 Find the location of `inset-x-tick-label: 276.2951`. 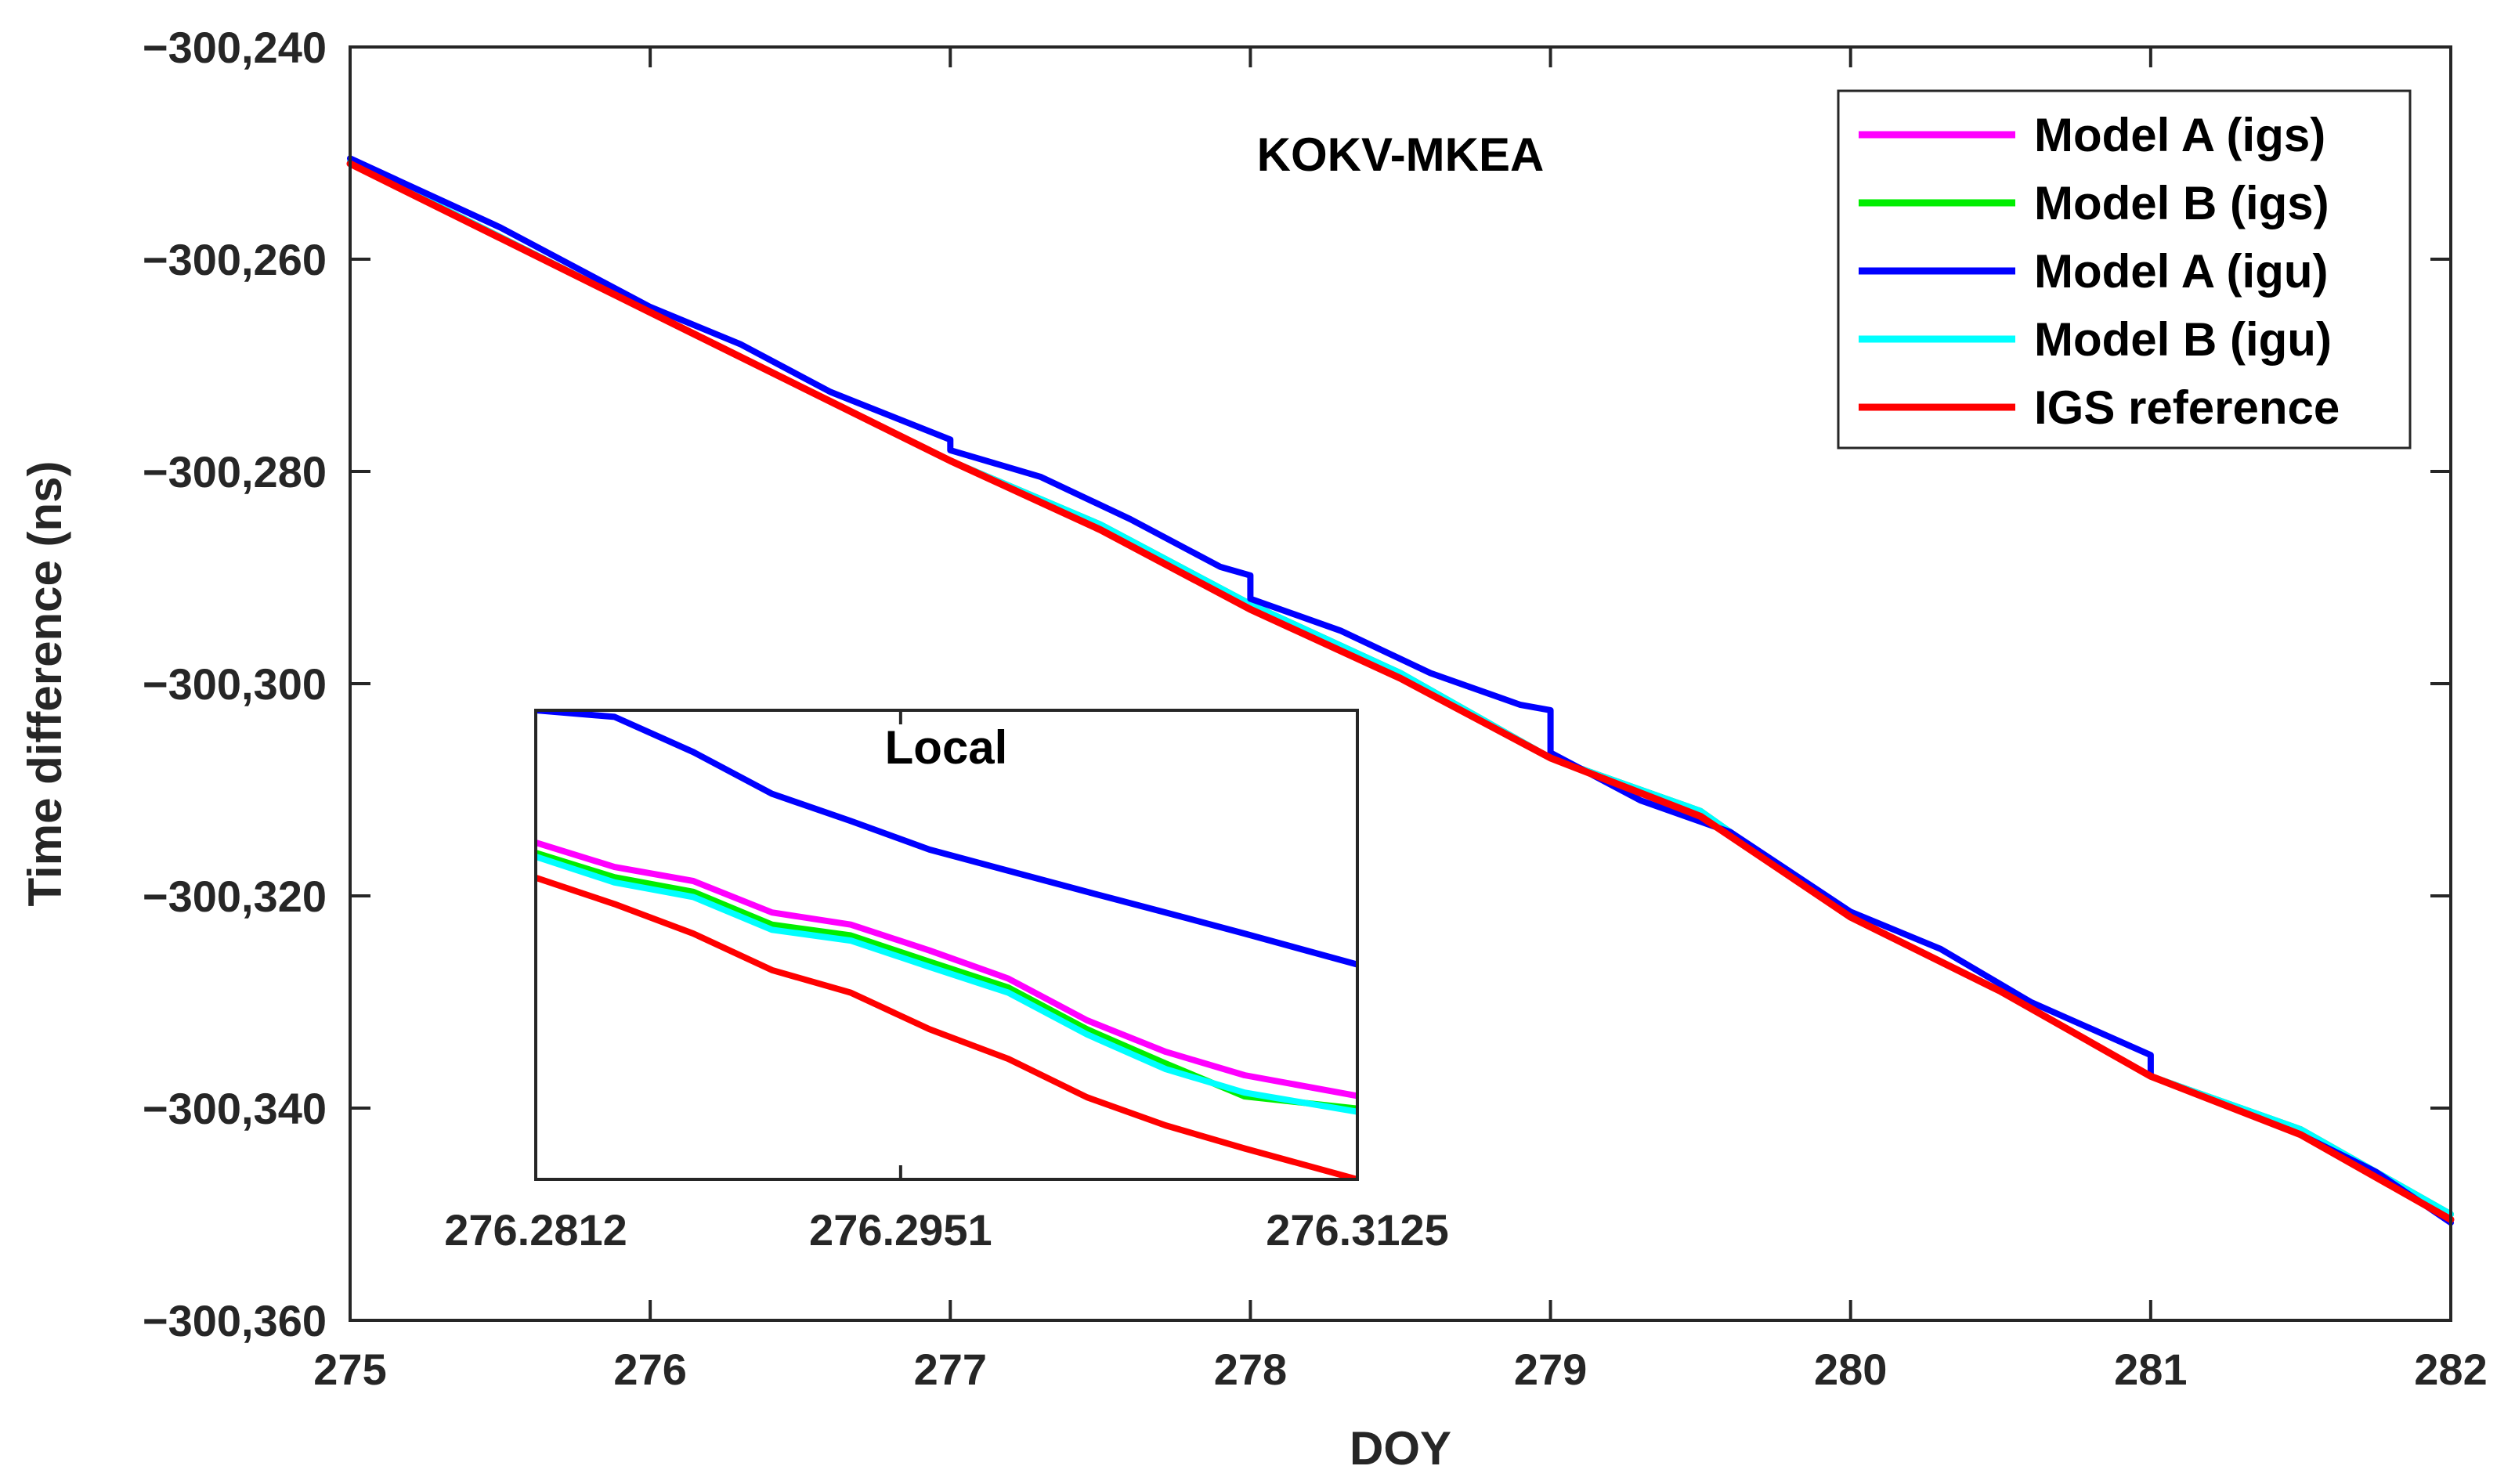

inset-x-tick-label: 276.2951 is located at coordinates (900, 1230).